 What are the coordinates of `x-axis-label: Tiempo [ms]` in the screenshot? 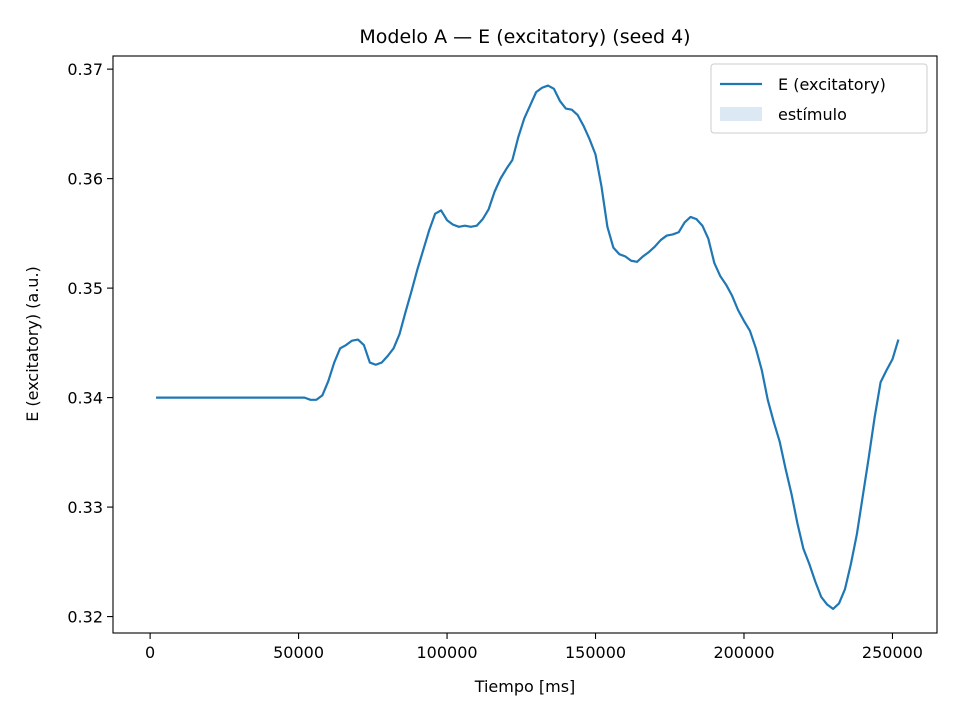 It's located at (525, 686).